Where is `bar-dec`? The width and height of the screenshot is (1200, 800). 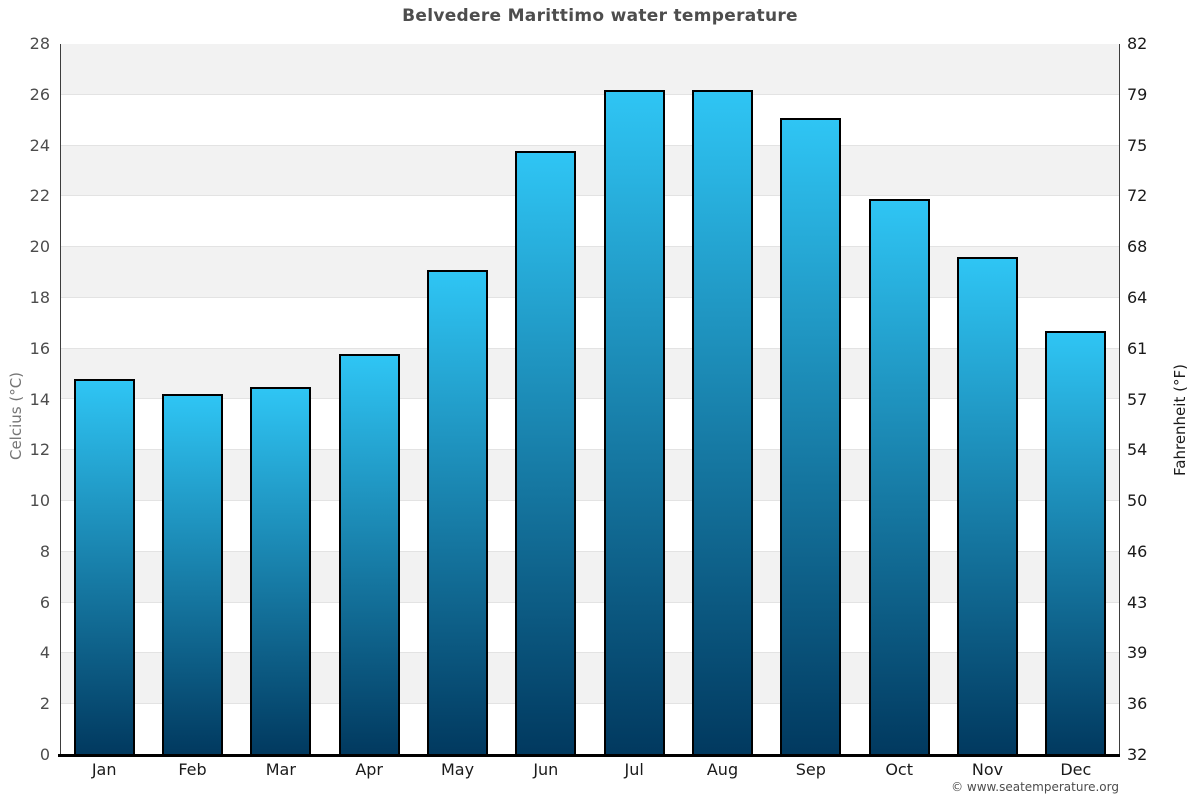
bar-dec is located at coordinates (1076, 542).